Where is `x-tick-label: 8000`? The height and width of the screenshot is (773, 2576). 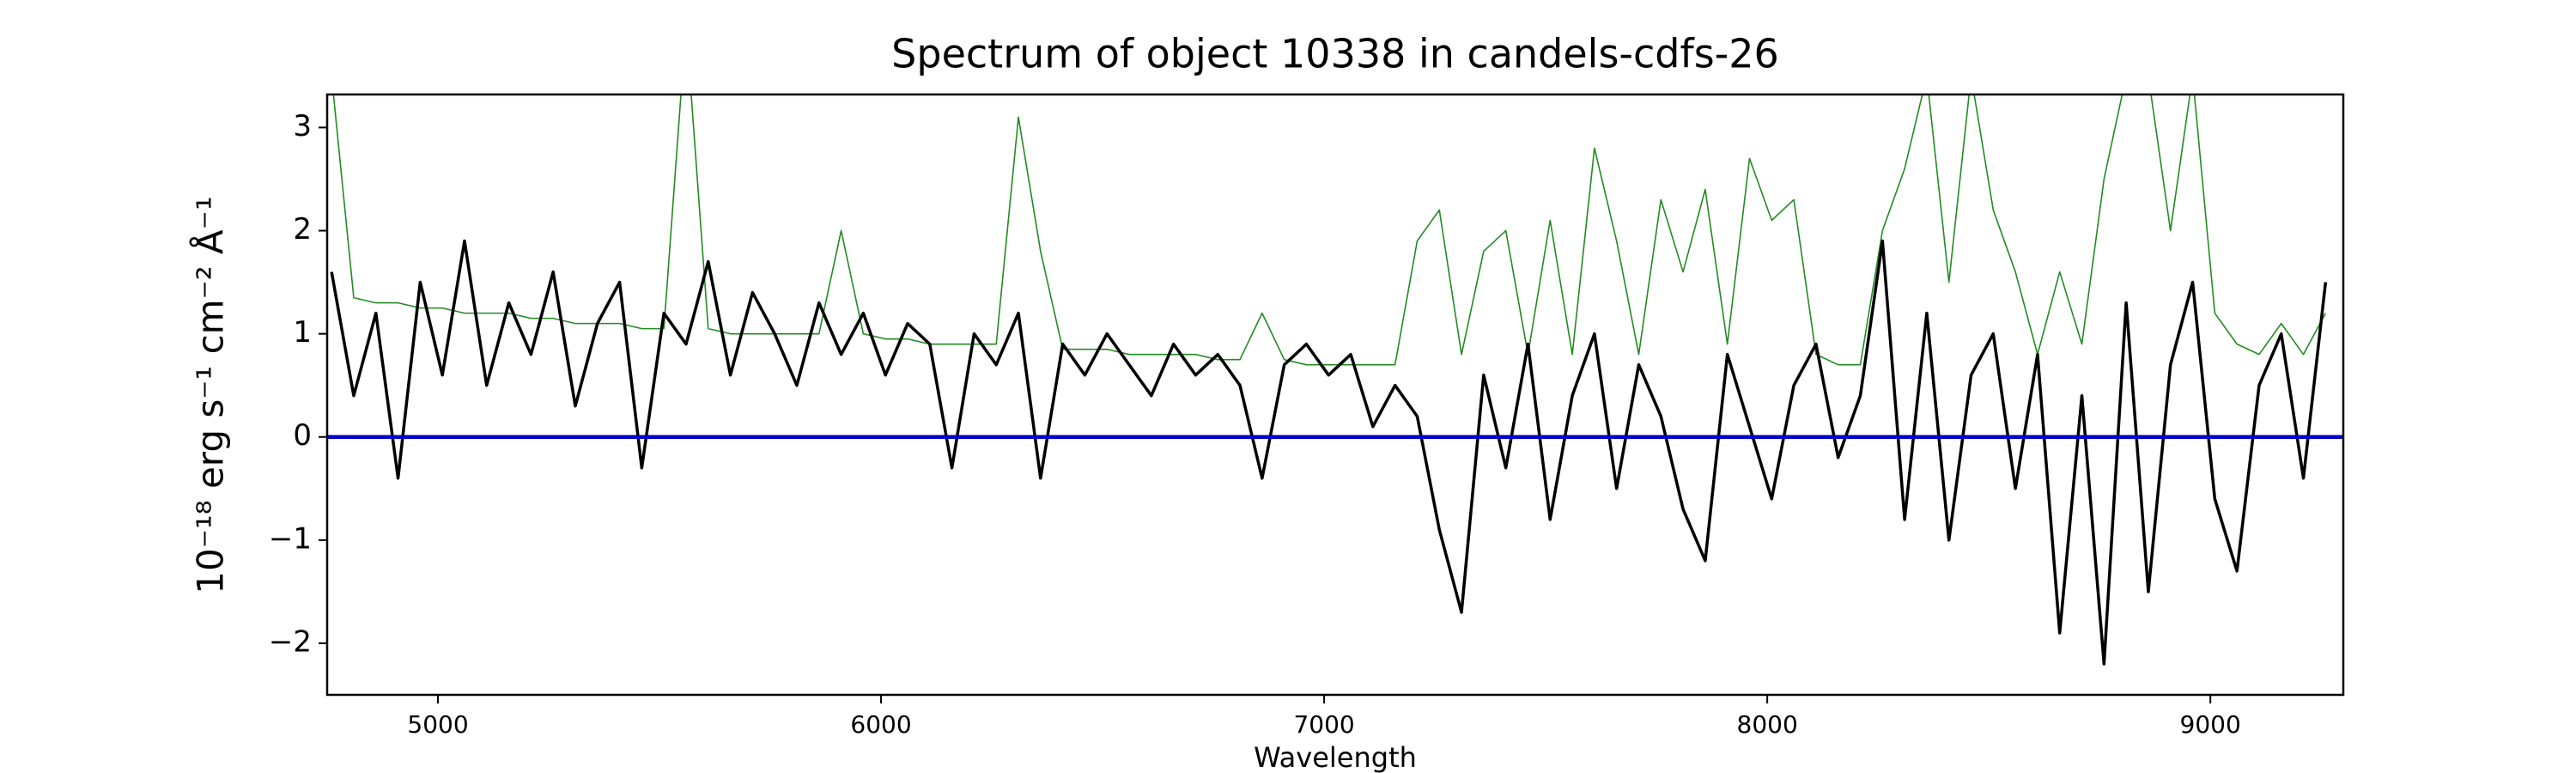
x-tick-label: 8000 is located at coordinates (1768, 724).